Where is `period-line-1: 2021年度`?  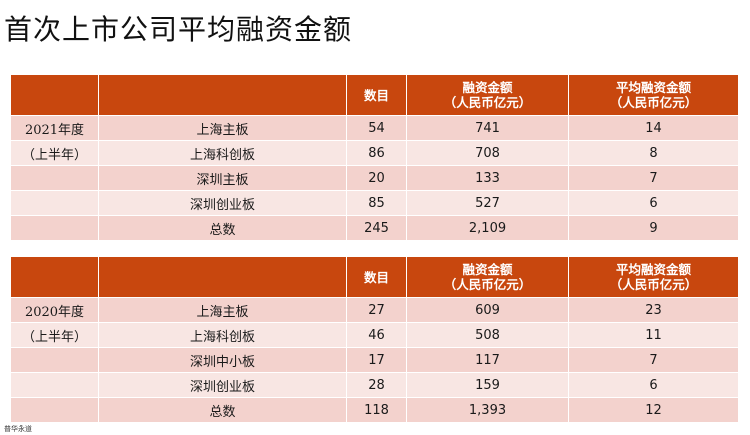
period-line-1: 2021年度 is located at coordinates (54, 128).